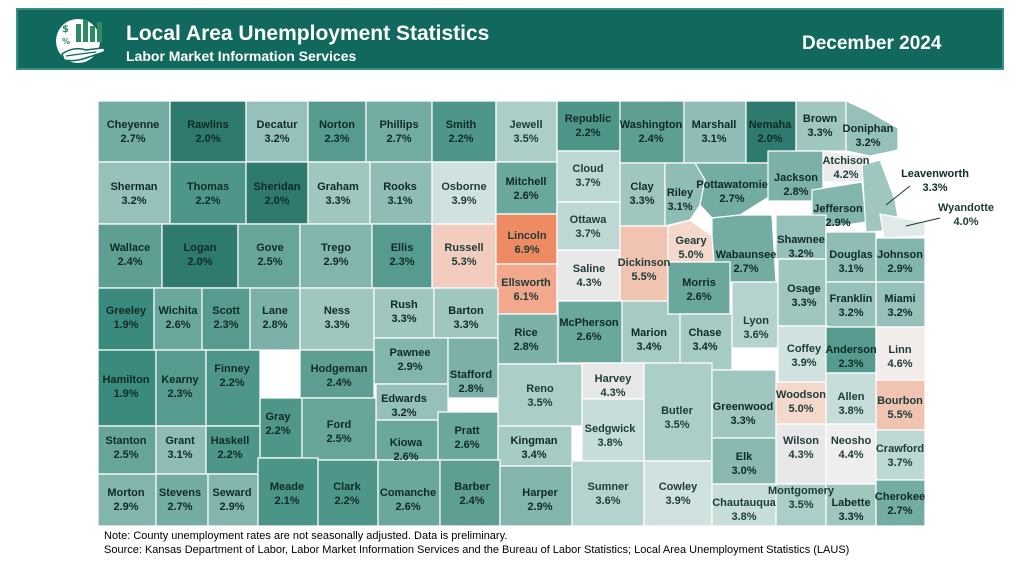  Describe the element at coordinates (800, 254) in the screenshot. I see `county-rate-shawnee: 3.2%` at that location.